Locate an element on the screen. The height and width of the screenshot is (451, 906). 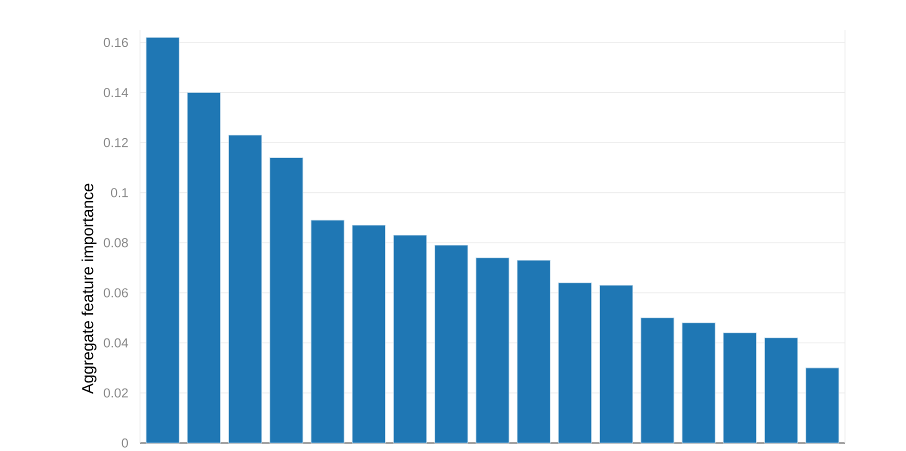
y-tick-label: 0.06 is located at coordinates (116, 293).